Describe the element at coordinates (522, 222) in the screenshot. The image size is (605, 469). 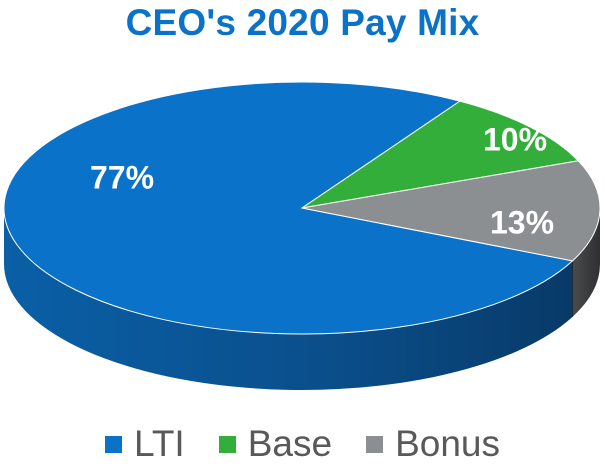
I see `data-label-bonus: 13%` at that location.